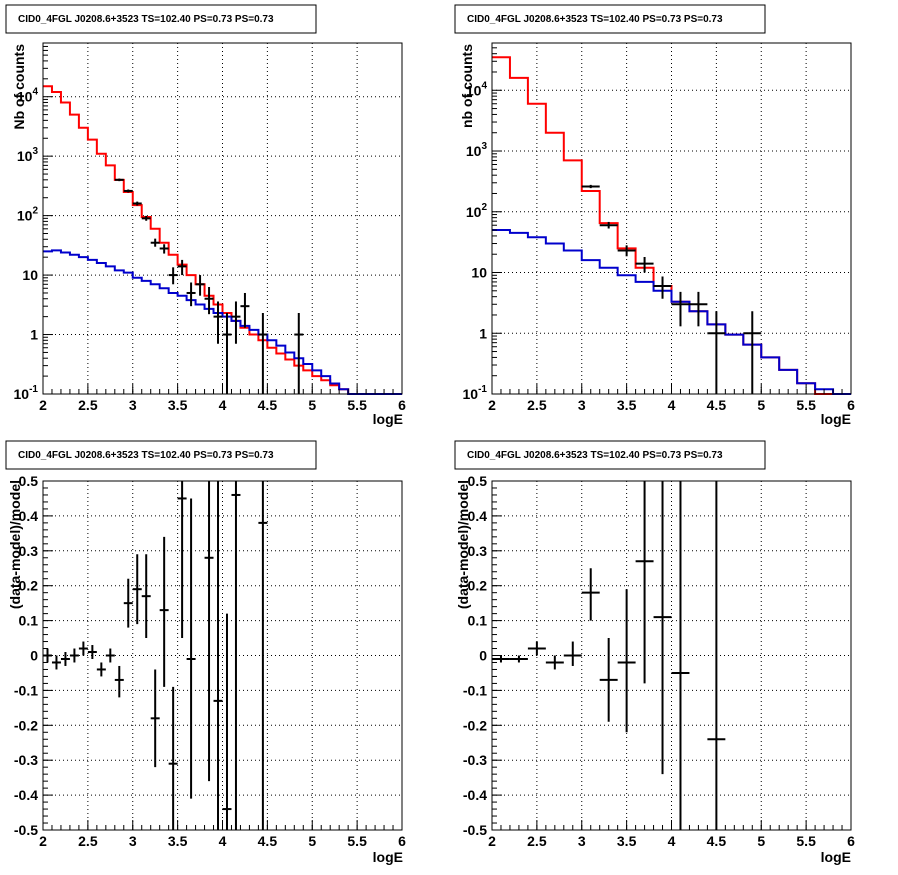 This screenshot has height=875, width=898. What do you see at coordinates (475, 830) in the screenshot?
I see `y-tick-label: -0.5` at bounding box center [475, 830].